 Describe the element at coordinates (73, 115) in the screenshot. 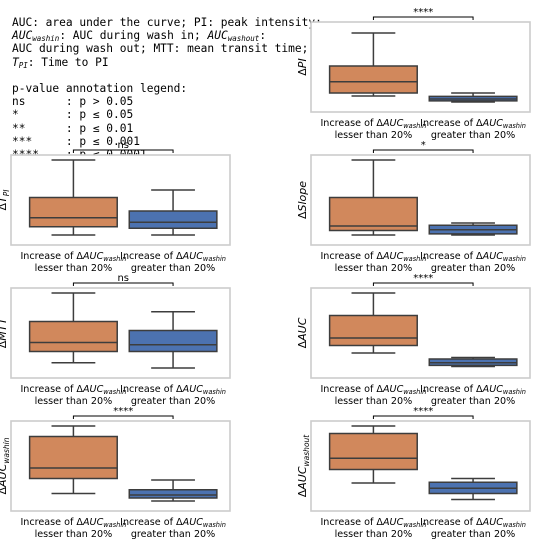

I see `legend-text: * : p ≤ 0.05` at that location.